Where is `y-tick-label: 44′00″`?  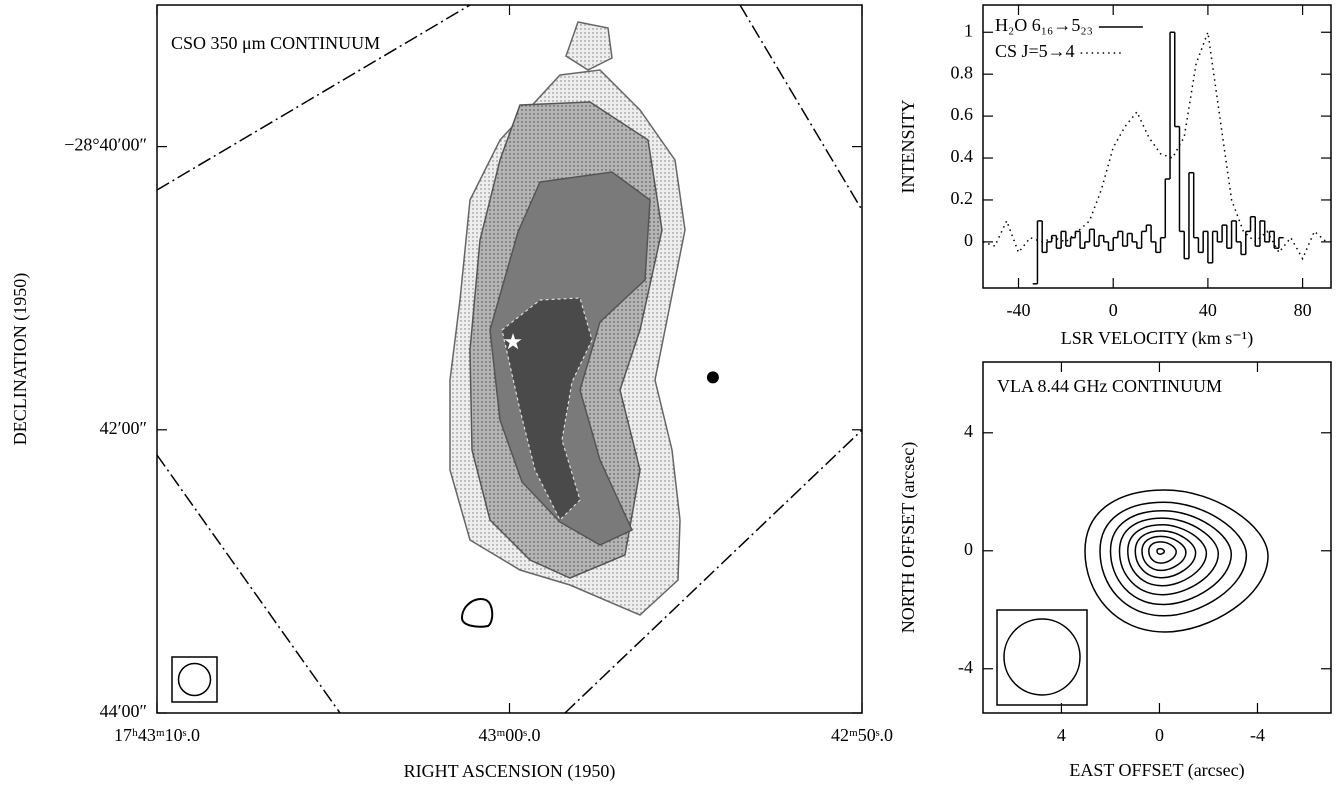
y-tick-label: 44′00″ is located at coordinates (123, 711).